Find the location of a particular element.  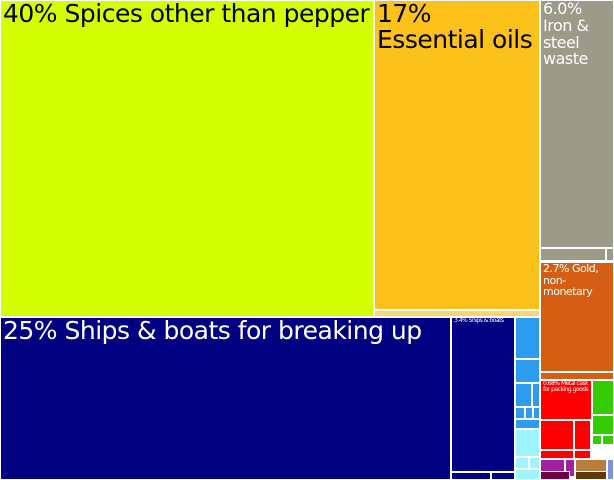

tile-label: 17% Essential oils is located at coordinates (455, 27).